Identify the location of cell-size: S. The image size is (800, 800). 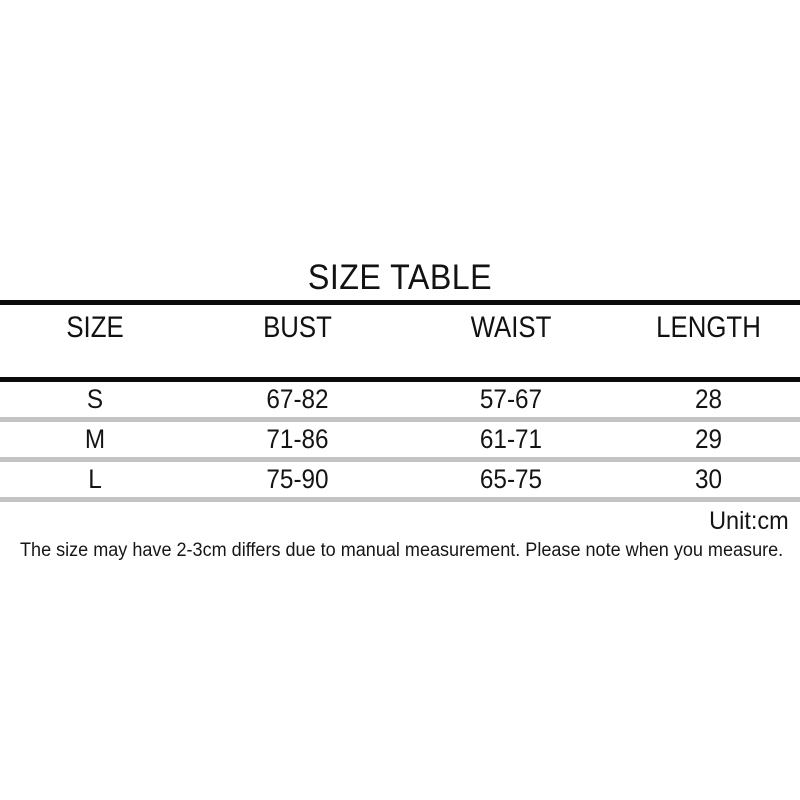
(95, 399).